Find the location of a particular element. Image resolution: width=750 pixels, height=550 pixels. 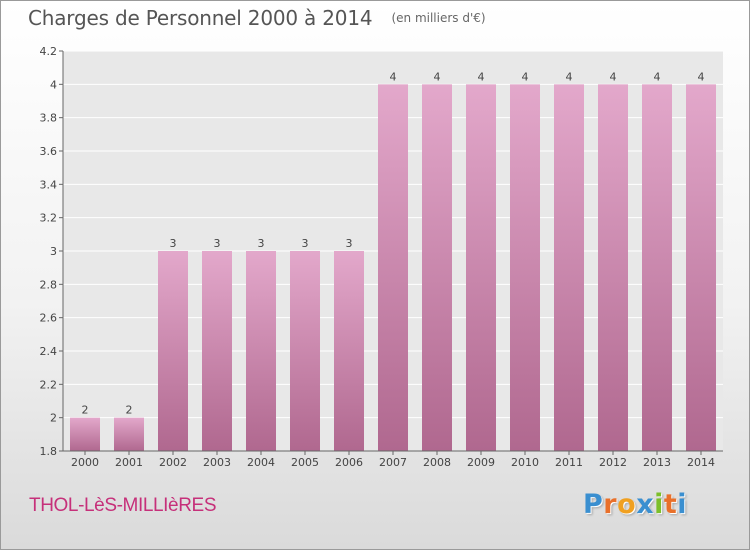

logo-letter: t is located at coordinates (670, 504).